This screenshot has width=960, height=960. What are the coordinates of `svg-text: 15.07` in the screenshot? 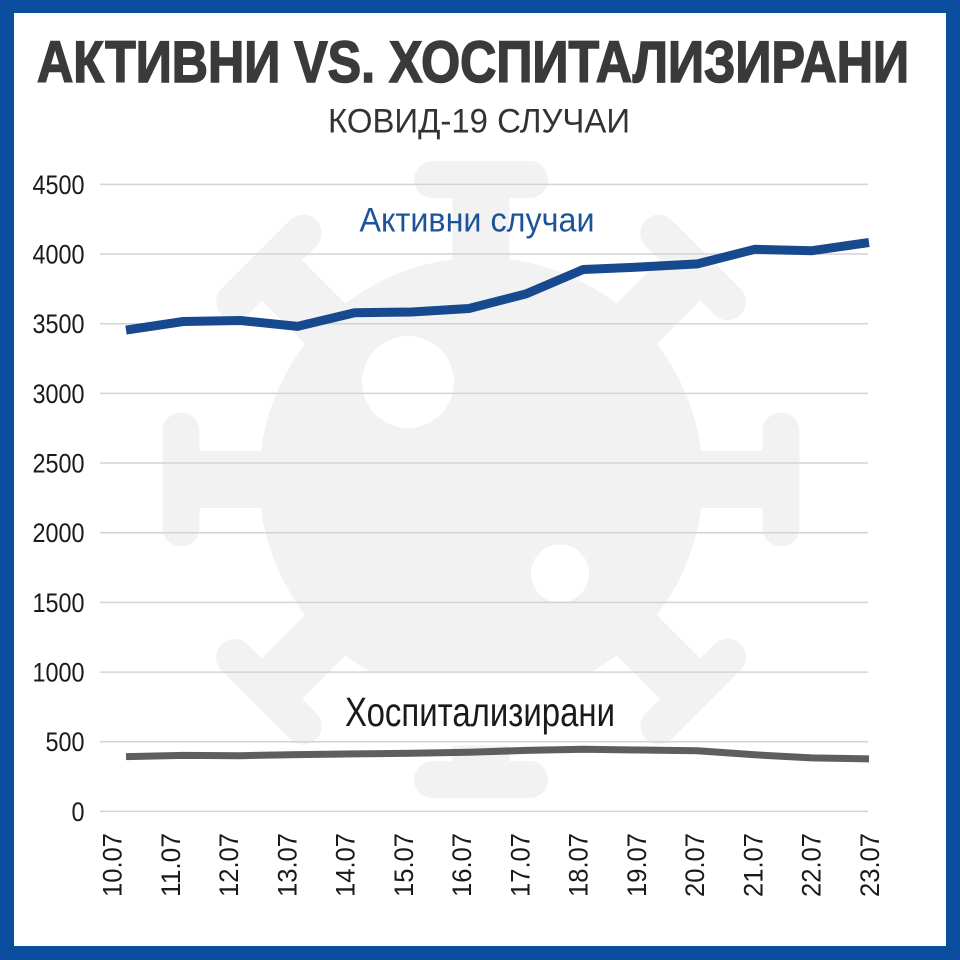 It's located at (404, 865).